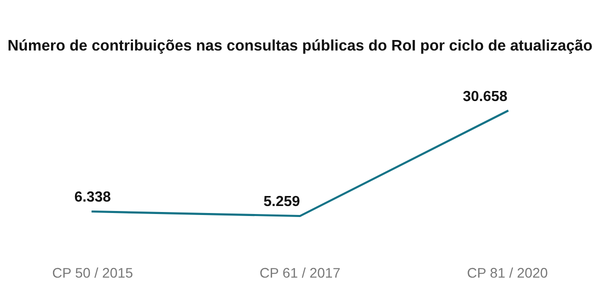 This screenshot has width=600, height=300. What do you see at coordinates (282, 201) in the screenshot?
I see `data-label: 5.259` at bounding box center [282, 201].